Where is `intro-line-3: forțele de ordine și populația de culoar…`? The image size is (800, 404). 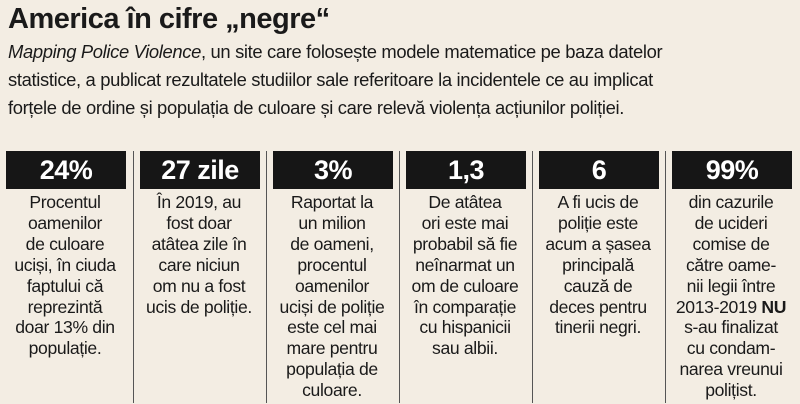 intro-line-3: forțele de ordine și populația de culoar… is located at coordinates (316, 107).